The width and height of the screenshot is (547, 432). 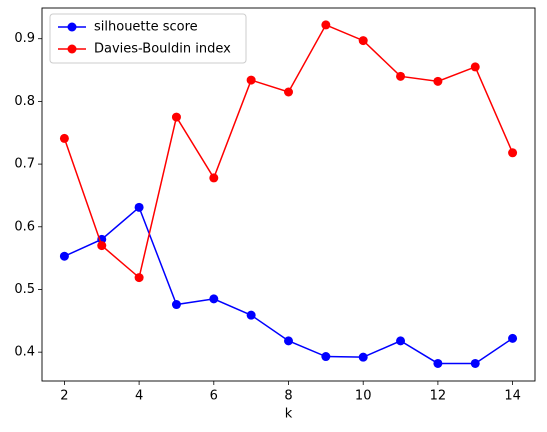 I want to click on x-tick-label: 10, so click(x=363, y=396).